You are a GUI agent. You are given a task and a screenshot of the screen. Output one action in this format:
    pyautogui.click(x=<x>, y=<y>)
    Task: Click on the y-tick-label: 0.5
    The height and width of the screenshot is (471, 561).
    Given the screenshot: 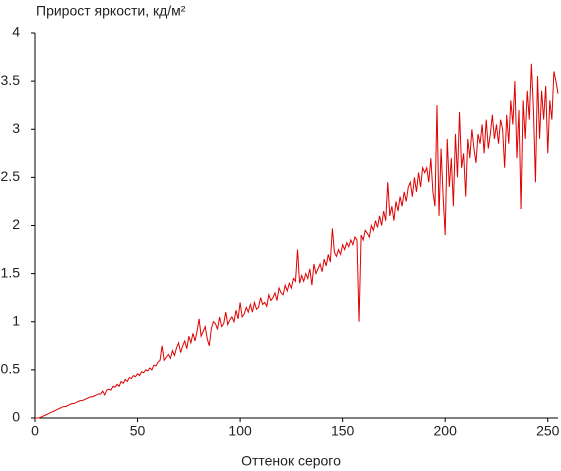 What is the action you would take?
    pyautogui.click(x=11, y=369)
    